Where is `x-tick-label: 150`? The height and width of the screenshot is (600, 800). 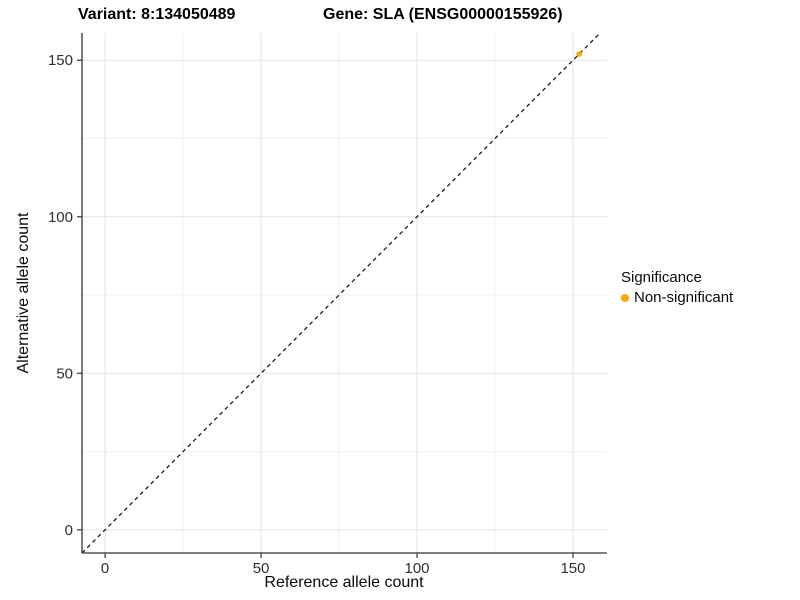
x-tick-label: 150 is located at coordinates (572, 568).